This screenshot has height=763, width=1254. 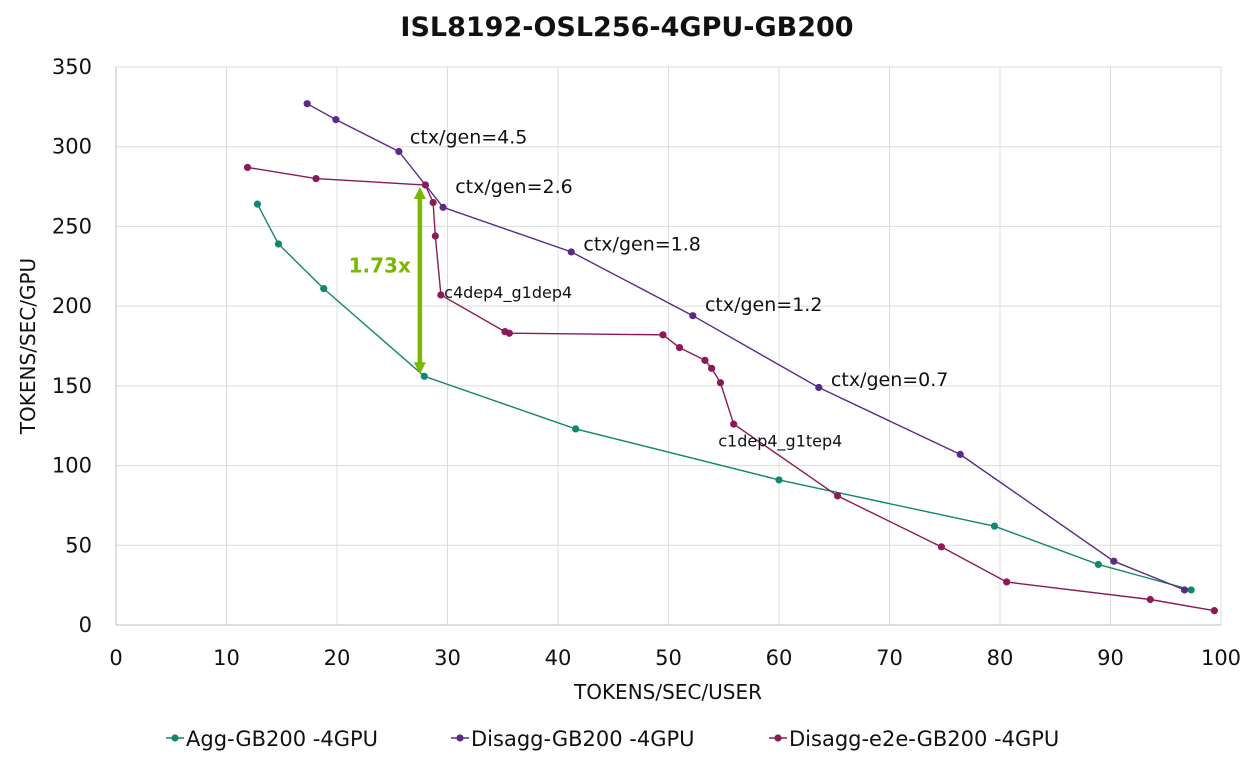 I want to click on legend-item-2: Disagg-GB200 -4GPU, so click(x=573, y=739).